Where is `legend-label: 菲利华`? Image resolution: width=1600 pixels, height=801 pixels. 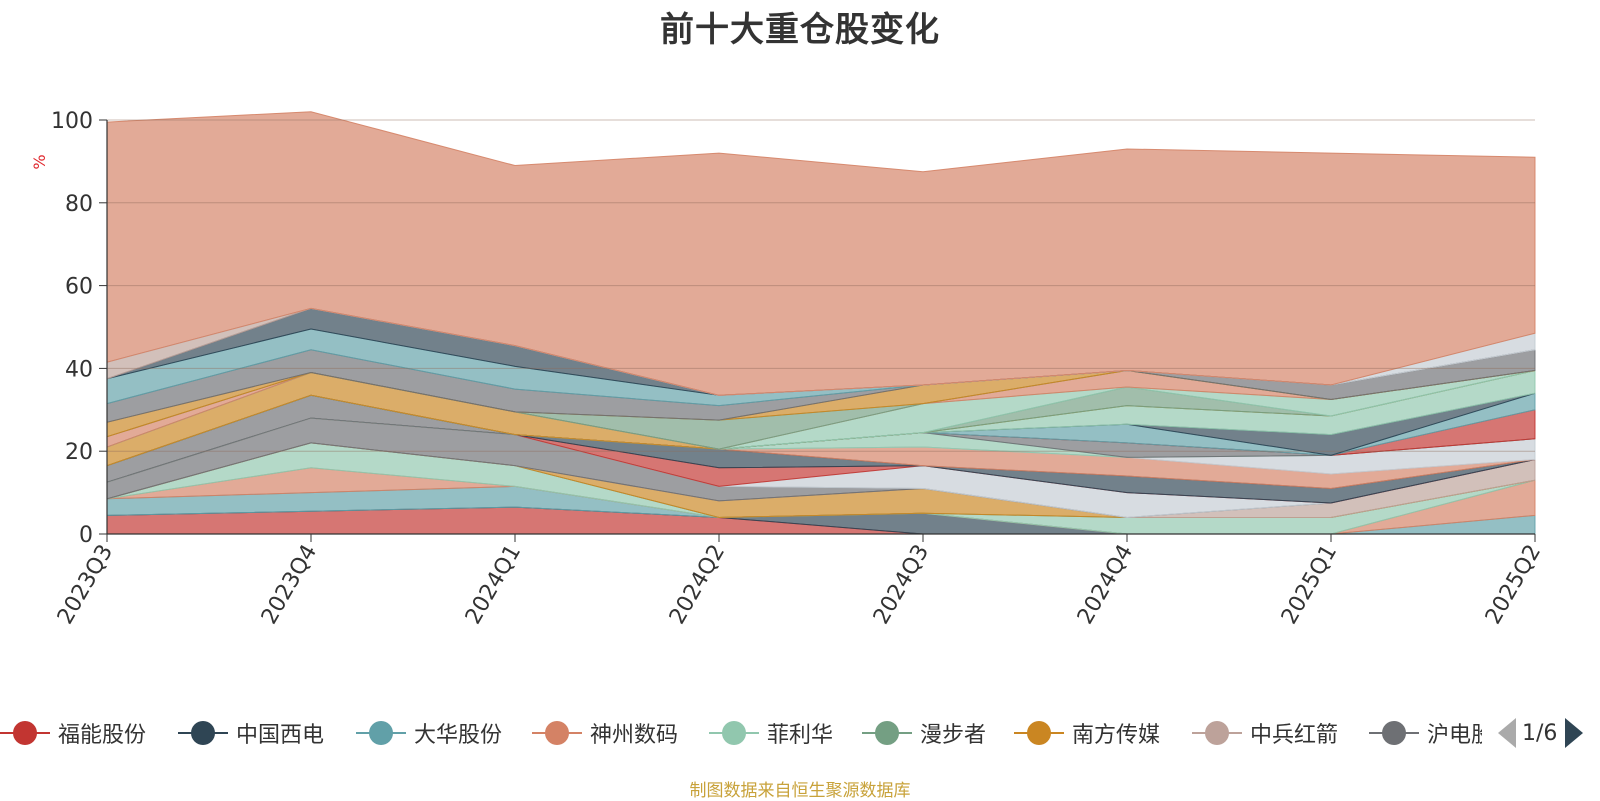 legend-label: 菲利华 is located at coordinates (800, 735).